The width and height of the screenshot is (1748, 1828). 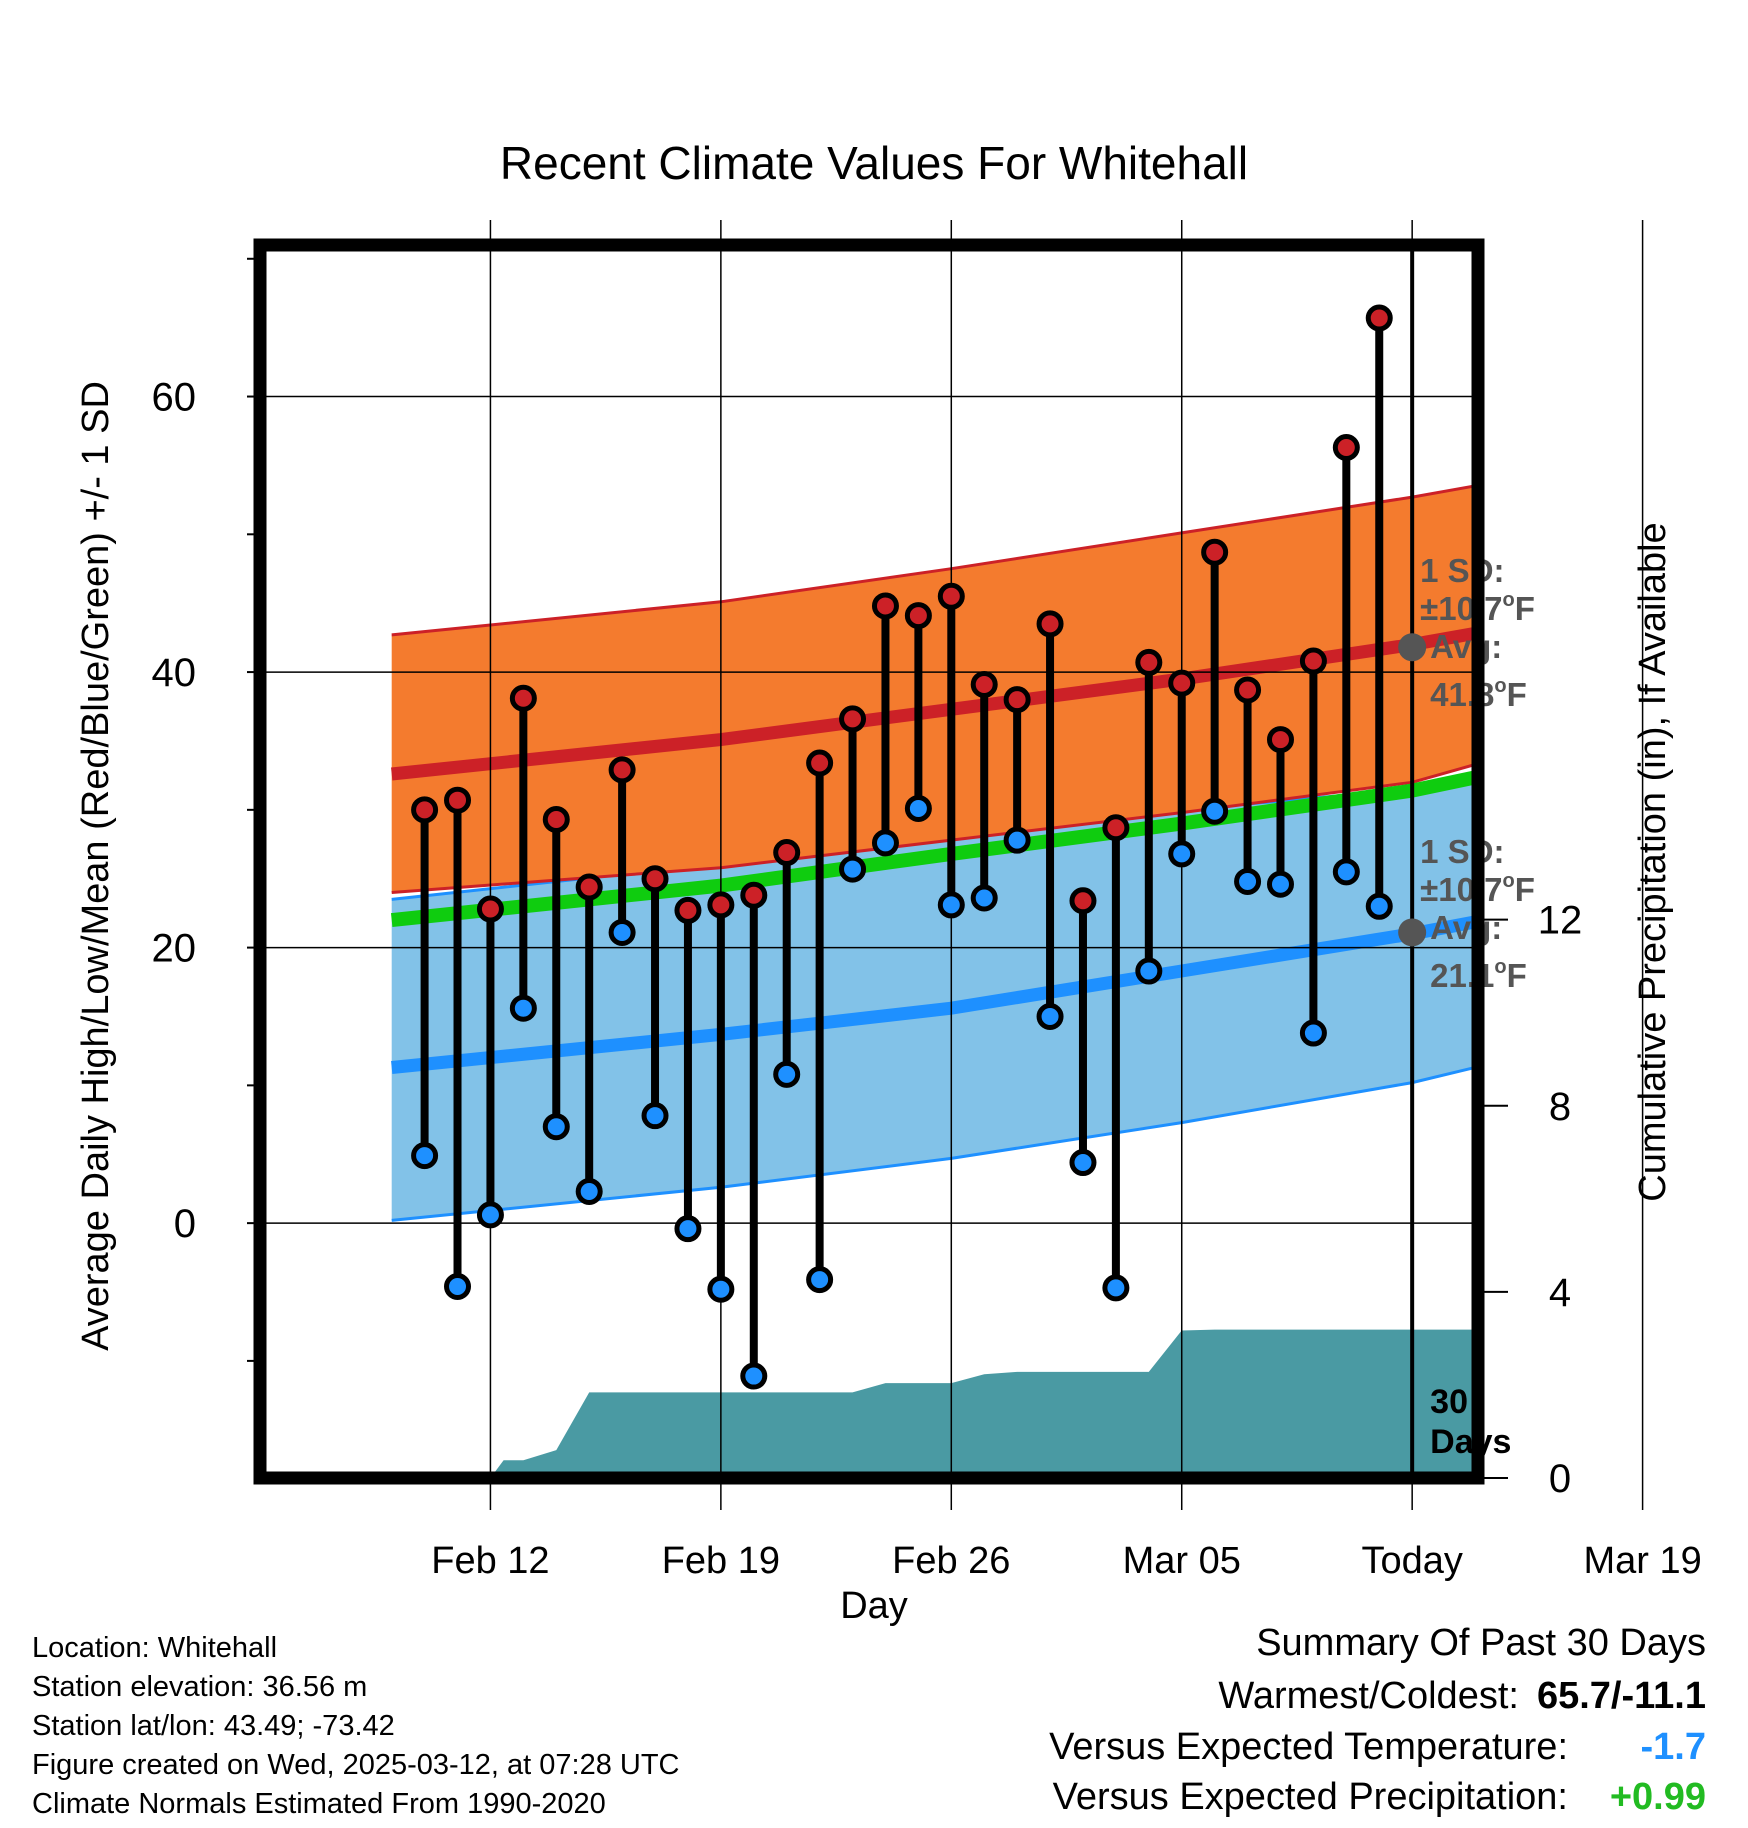 What do you see at coordinates (1466, 646) in the screenshot?
I see `high-avg-label: Avg:` at bounding box center [1466, 646].